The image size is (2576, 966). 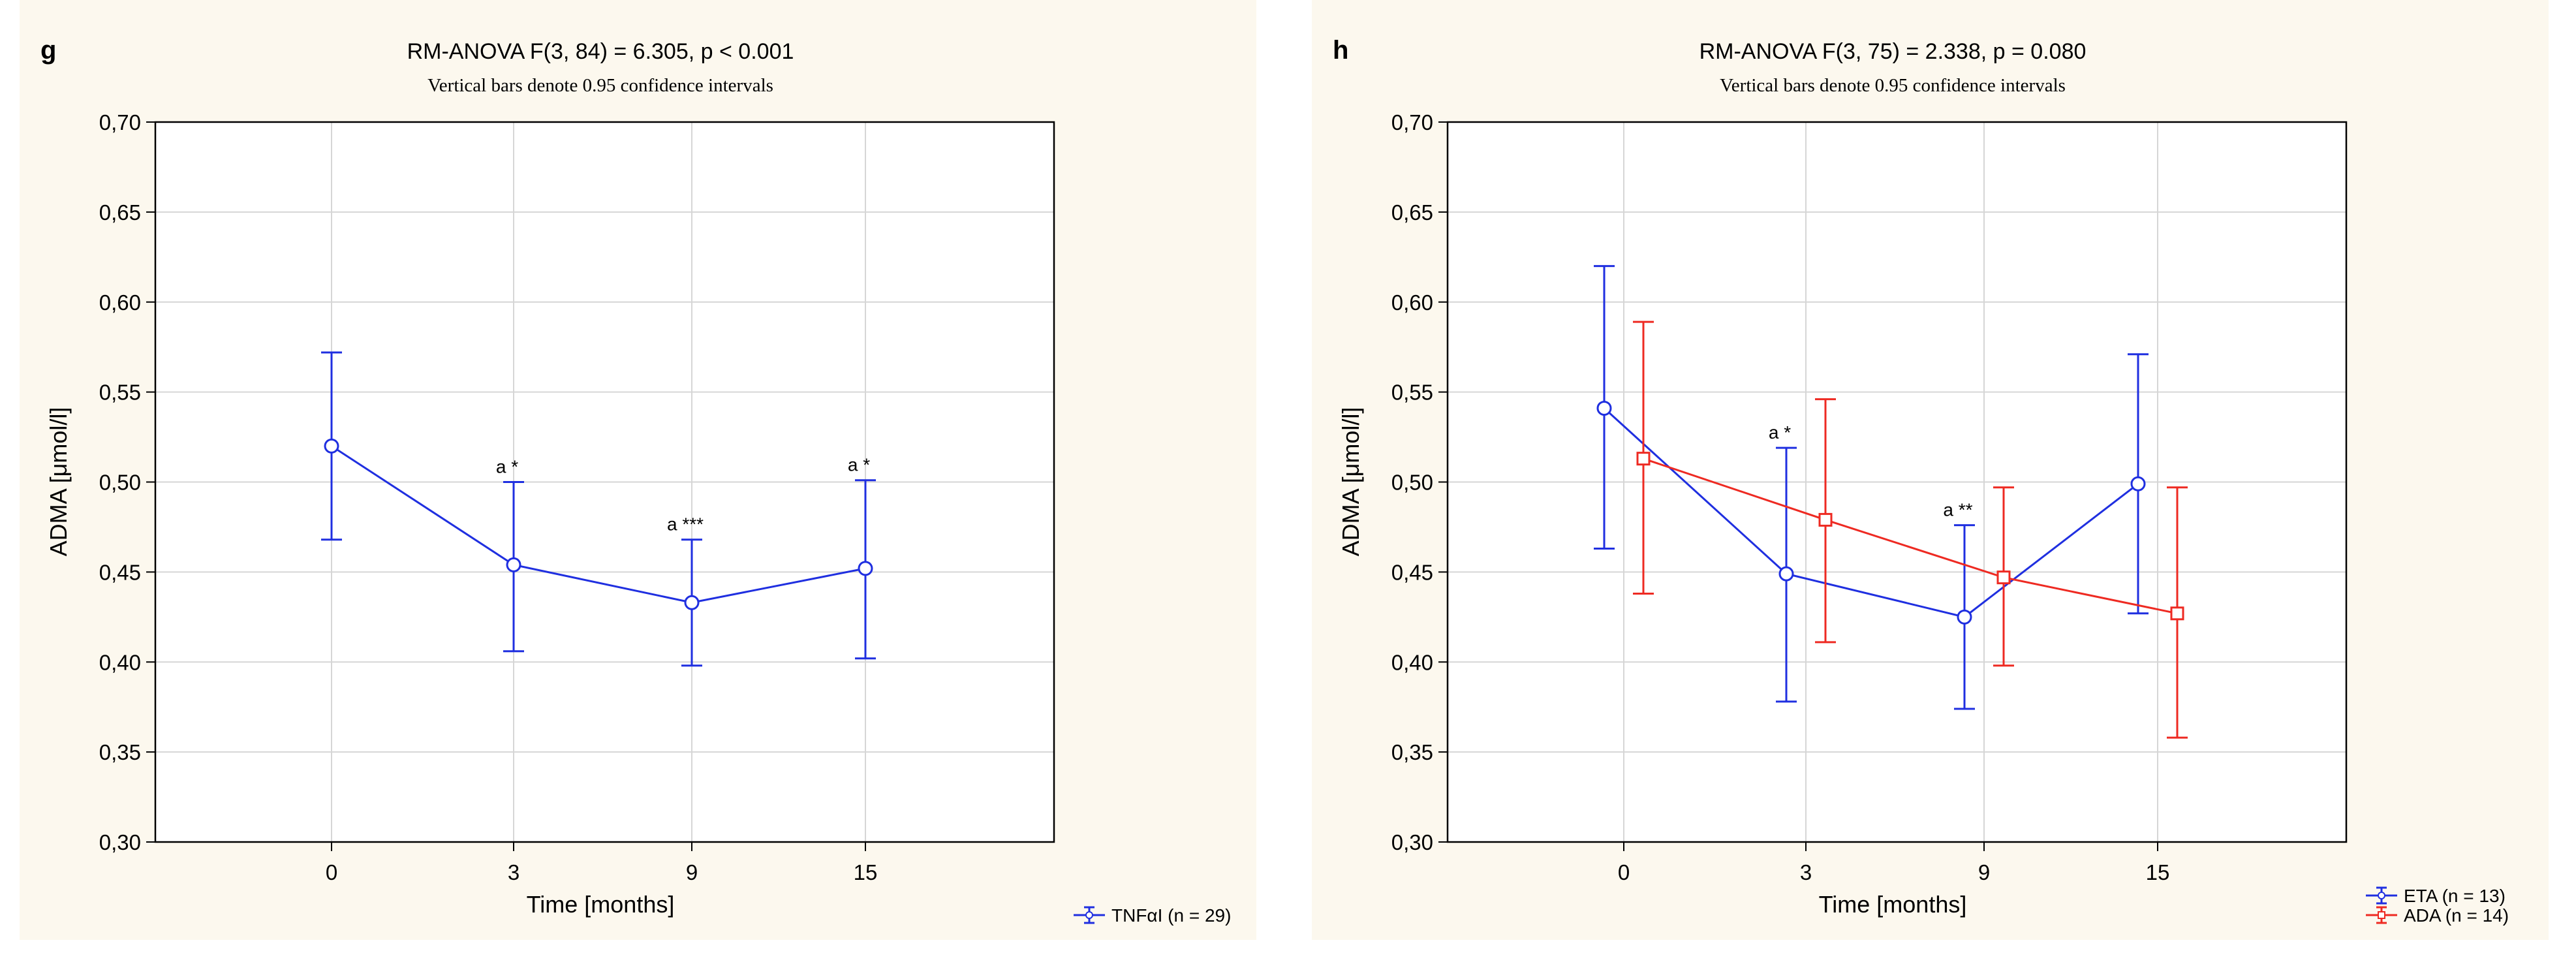 I want to click on panel-label: h, so click(x=1340, y=50).